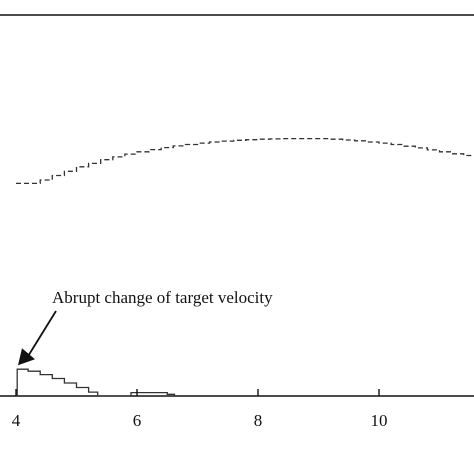 The width and height of the screenshot is (474, 474). What do you see at coordinates (26, 357) in the screenshot?
I see `annotation-arrow-head` at bounding box center [26, 357].